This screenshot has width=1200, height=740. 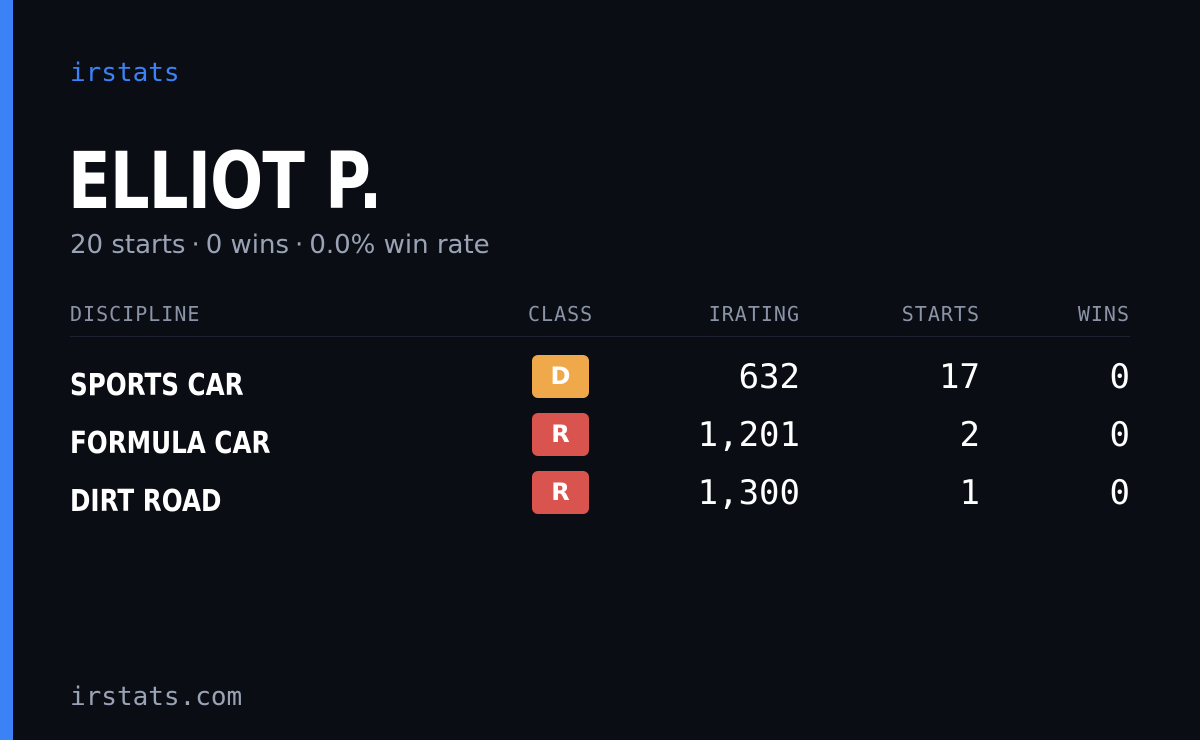 What do you see at coordinates (969, 435) in the screenshot?
I see `starts-value: 2` at bounding box center [969, 435].